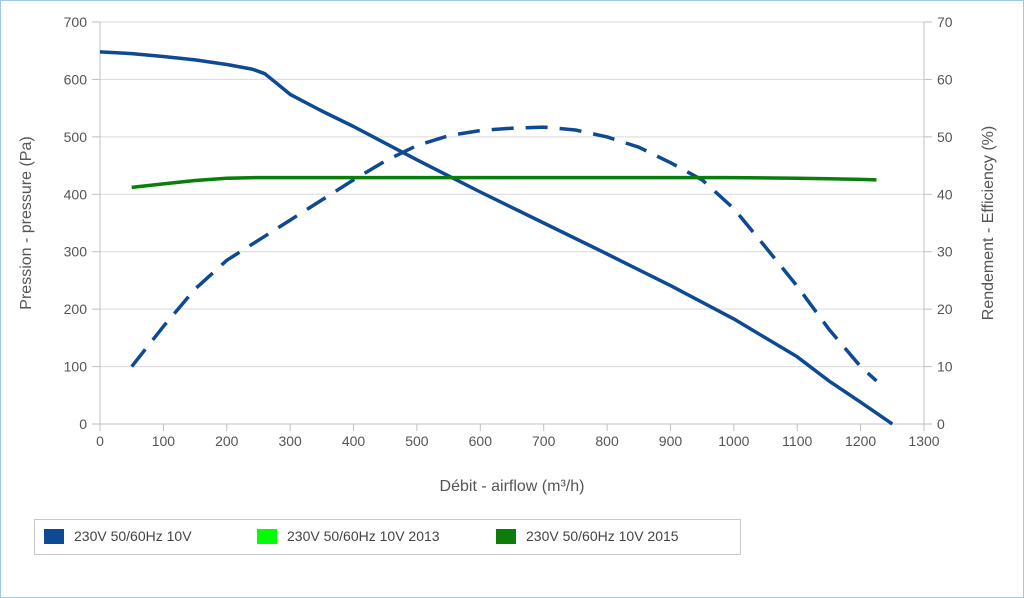 The width and height of the screenshot is (1024, 598). What do you see at coordinates (512, 486) in the screenshot?
I see `x-axis-title: Débit - airflow (m³/h)` at bounding box center [512, 486].